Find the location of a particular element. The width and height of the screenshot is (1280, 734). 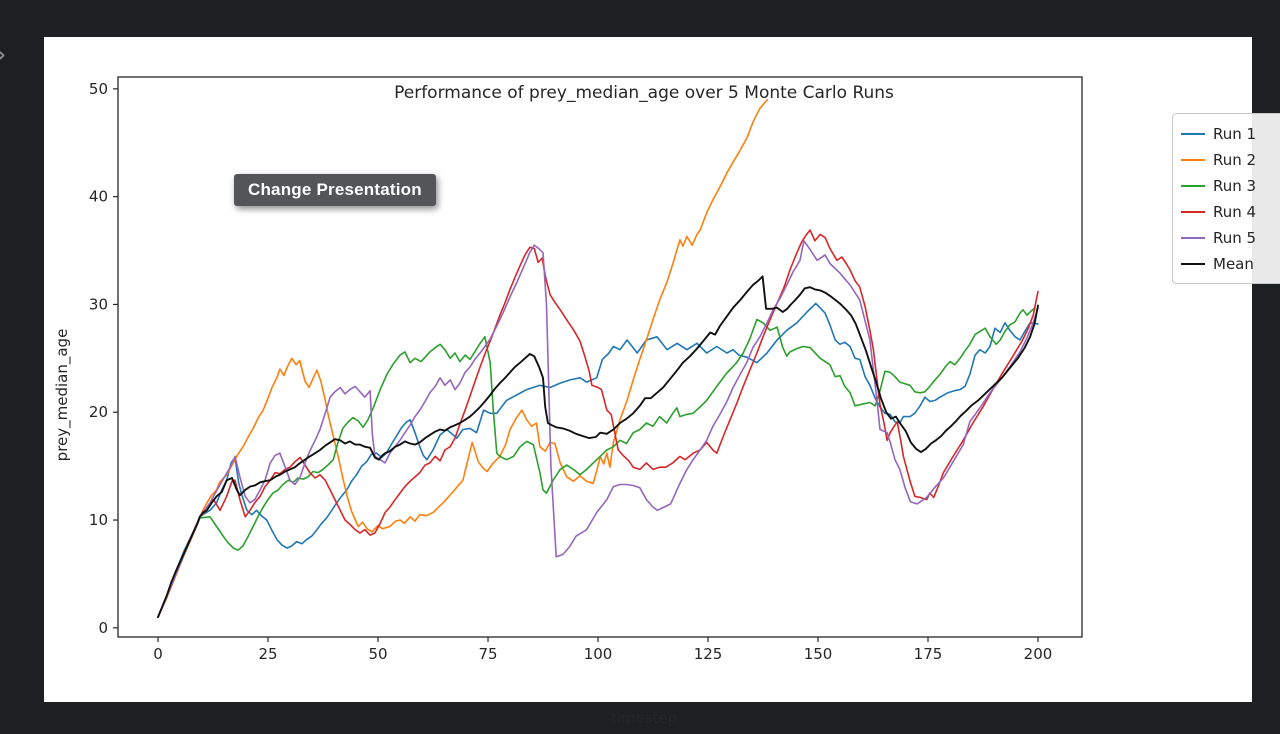

x-tick-label: 100 is located at coordinates (598, 654).